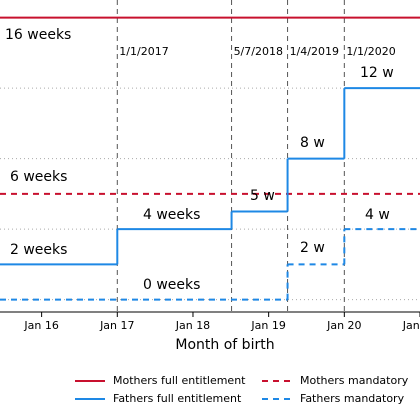 The image size is (420, 420). Describe the element at coordinates (143, 51) in the screenshot. I see `event-label: 1/1/2017` at that location.